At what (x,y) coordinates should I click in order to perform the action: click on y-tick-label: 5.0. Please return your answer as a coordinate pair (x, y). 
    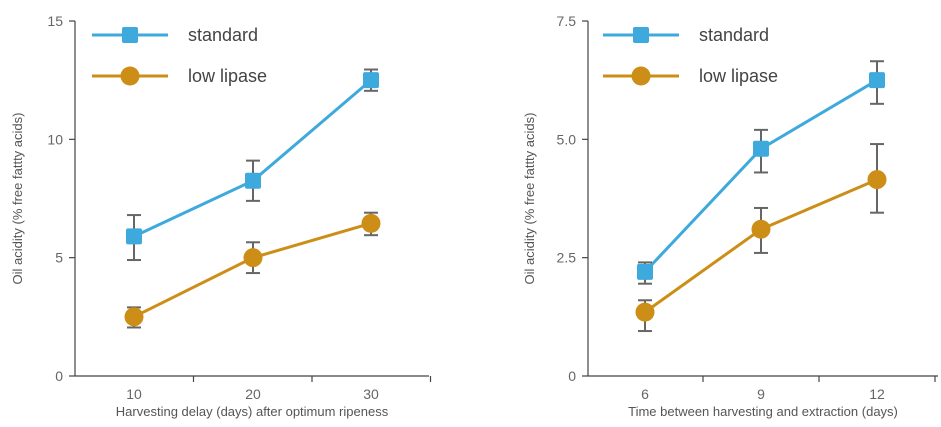
    Looking at the image, I should click on (567, 139).